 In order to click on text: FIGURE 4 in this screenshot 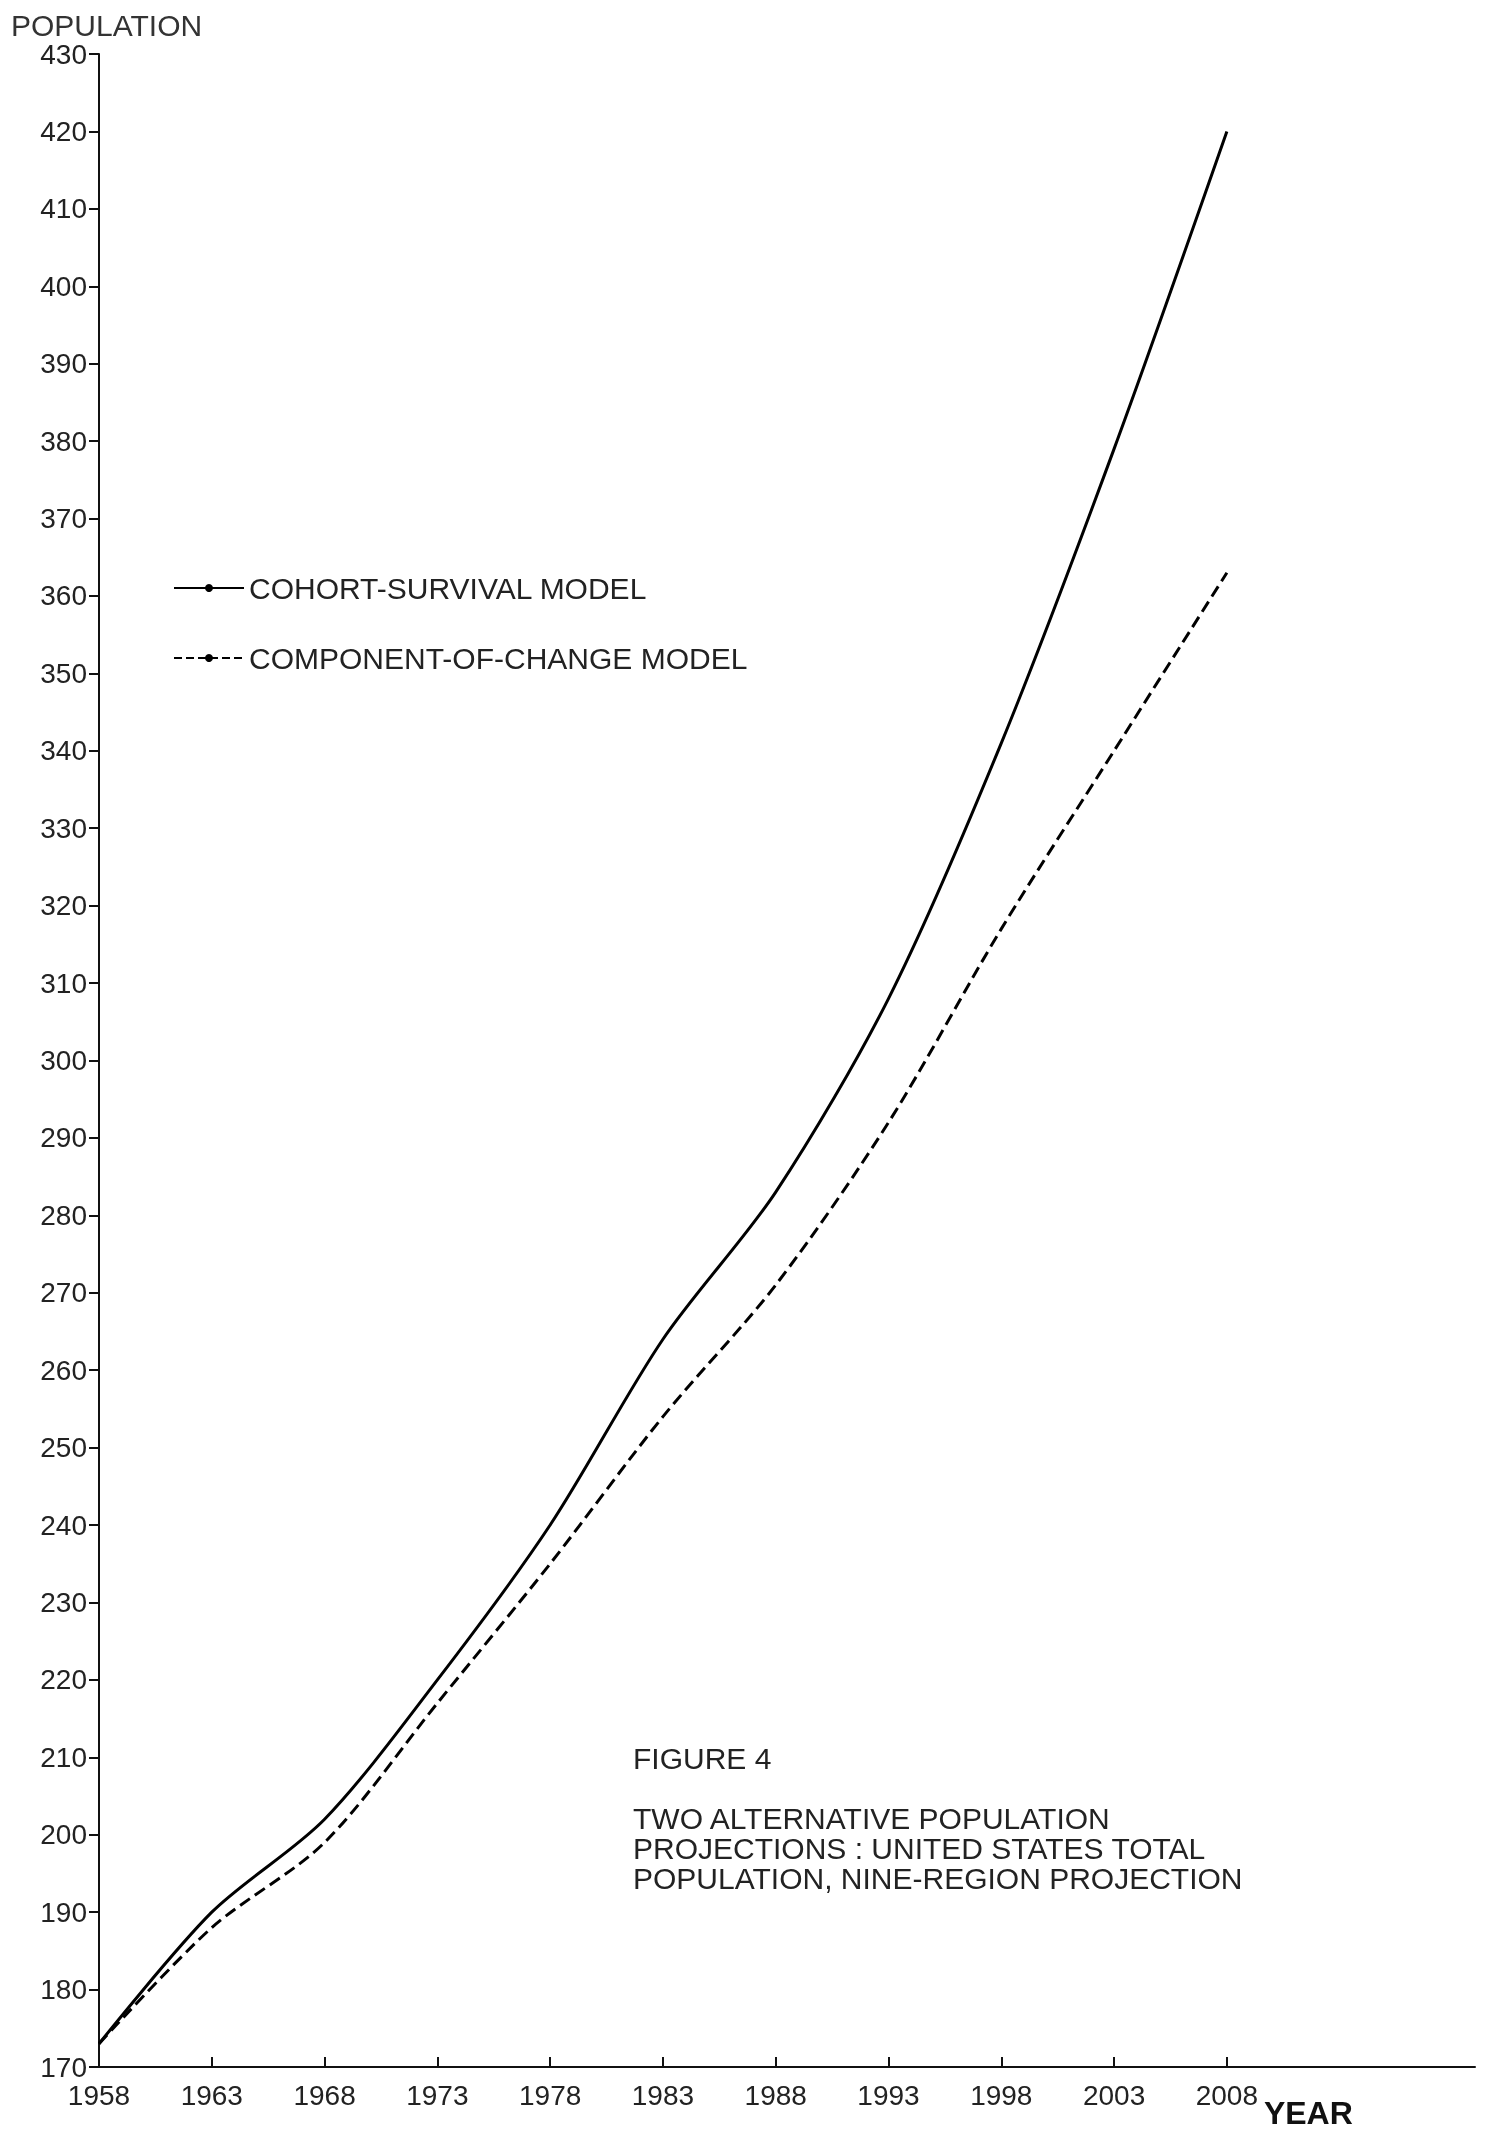, I will do `click(702, 1758)`.